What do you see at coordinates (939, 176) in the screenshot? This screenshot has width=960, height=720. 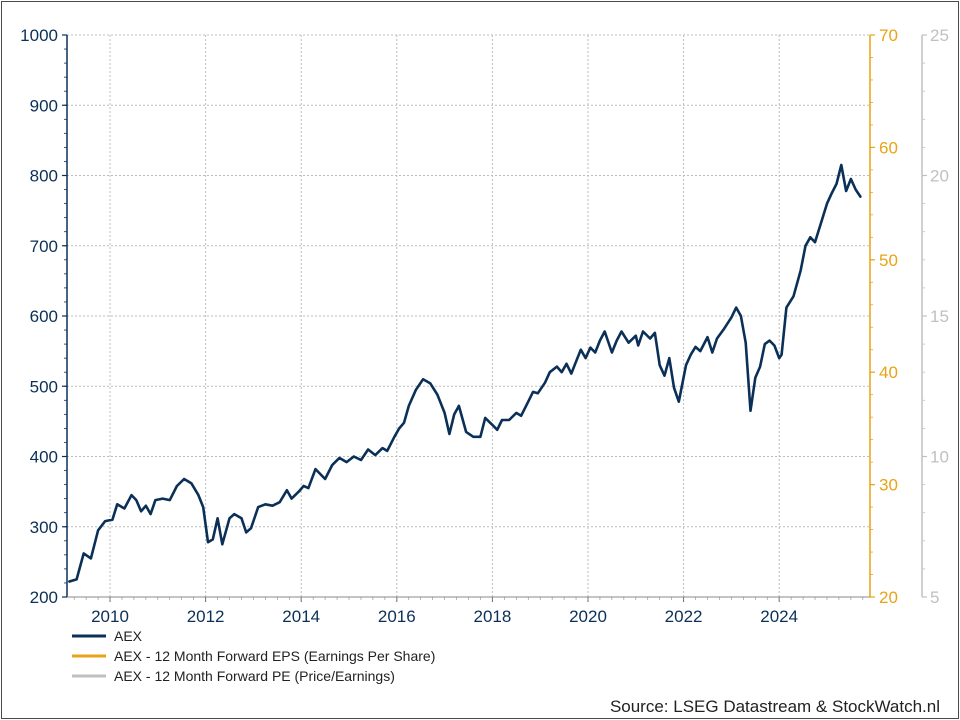 I see `pe-axis-tick-label: 20` at bounding box center [939, 176].